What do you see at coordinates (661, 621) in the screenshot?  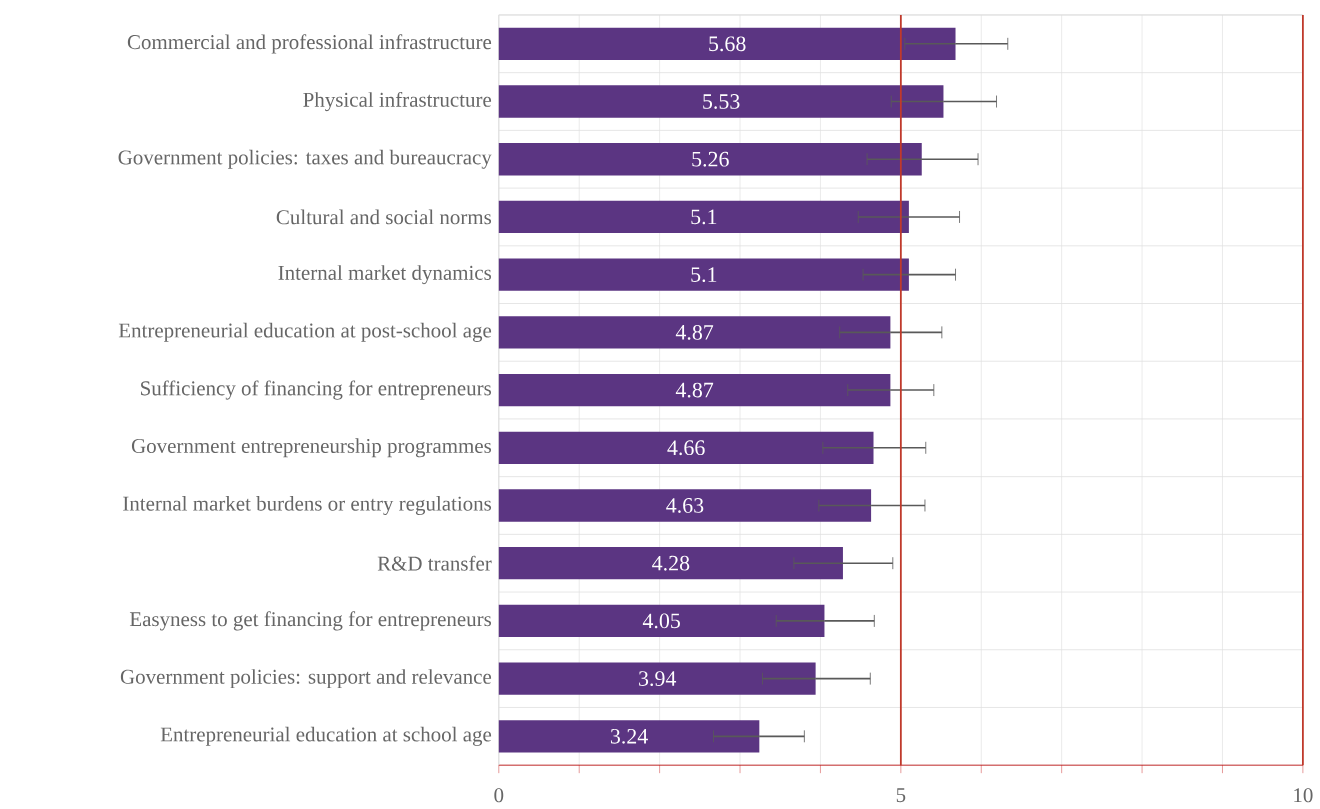 I see `data-label: 4.05` at bounding box center [661, 621].